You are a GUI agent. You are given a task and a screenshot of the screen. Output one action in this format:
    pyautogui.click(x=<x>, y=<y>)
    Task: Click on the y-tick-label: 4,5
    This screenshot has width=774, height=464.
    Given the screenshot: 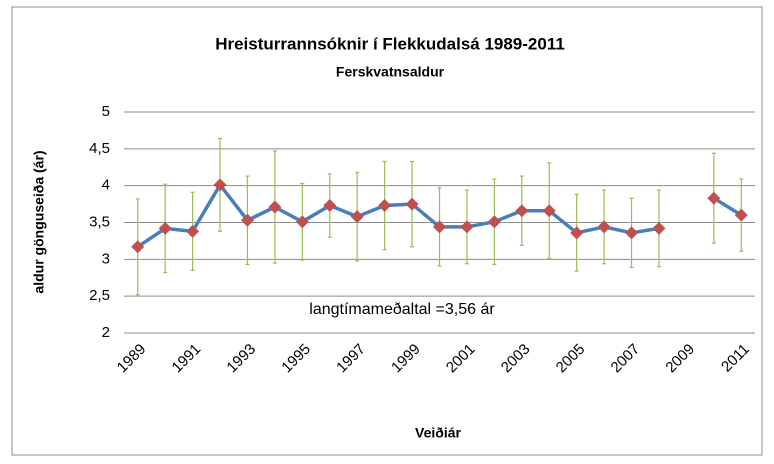 What is the action you would take?
    pyautogui.click(x=99, y=148)
    